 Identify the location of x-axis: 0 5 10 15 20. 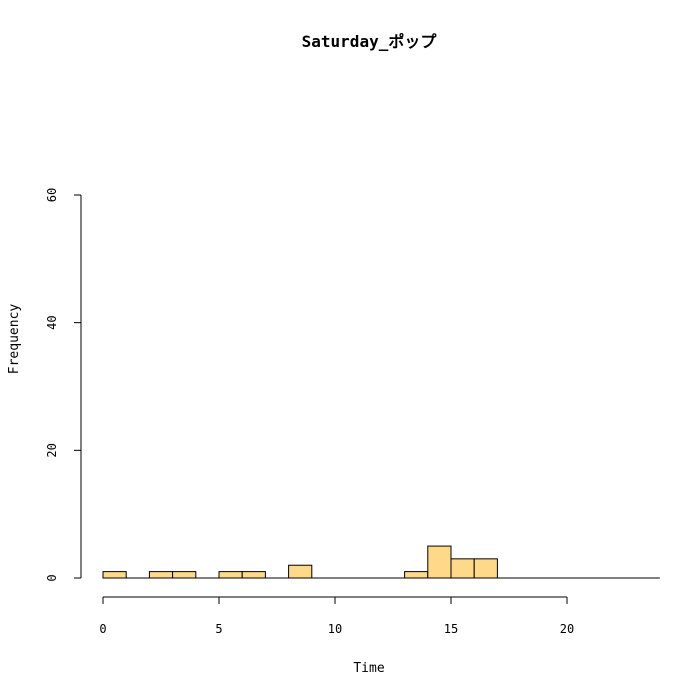
(336, 616).